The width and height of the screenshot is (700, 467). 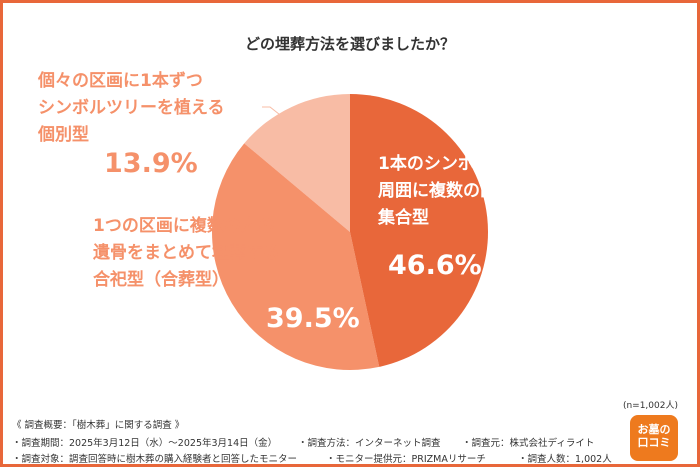 I want to click on label-line: 周囲に複数の区画がある, so click(x=471, y=191).